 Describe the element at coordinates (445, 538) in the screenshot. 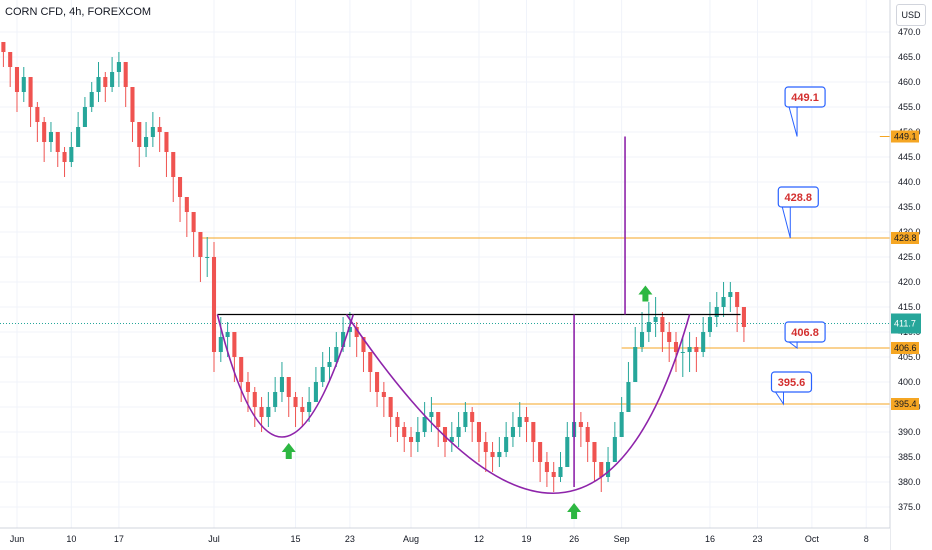

I see `time-axis: Jun 10 17 Jul 15 23 Aug 12 19 26 Sep 16 23 Oct 8` at that location.